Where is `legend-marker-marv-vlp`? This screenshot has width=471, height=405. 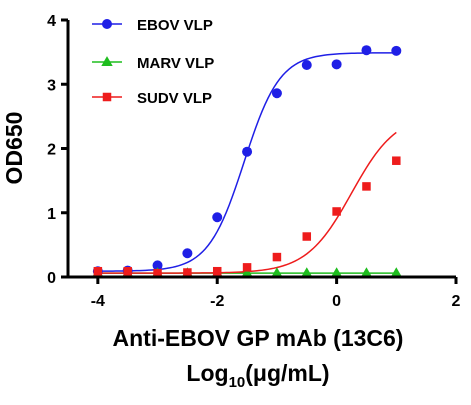
legend-marker-marv-vlp is located at coordinates (107, 61).